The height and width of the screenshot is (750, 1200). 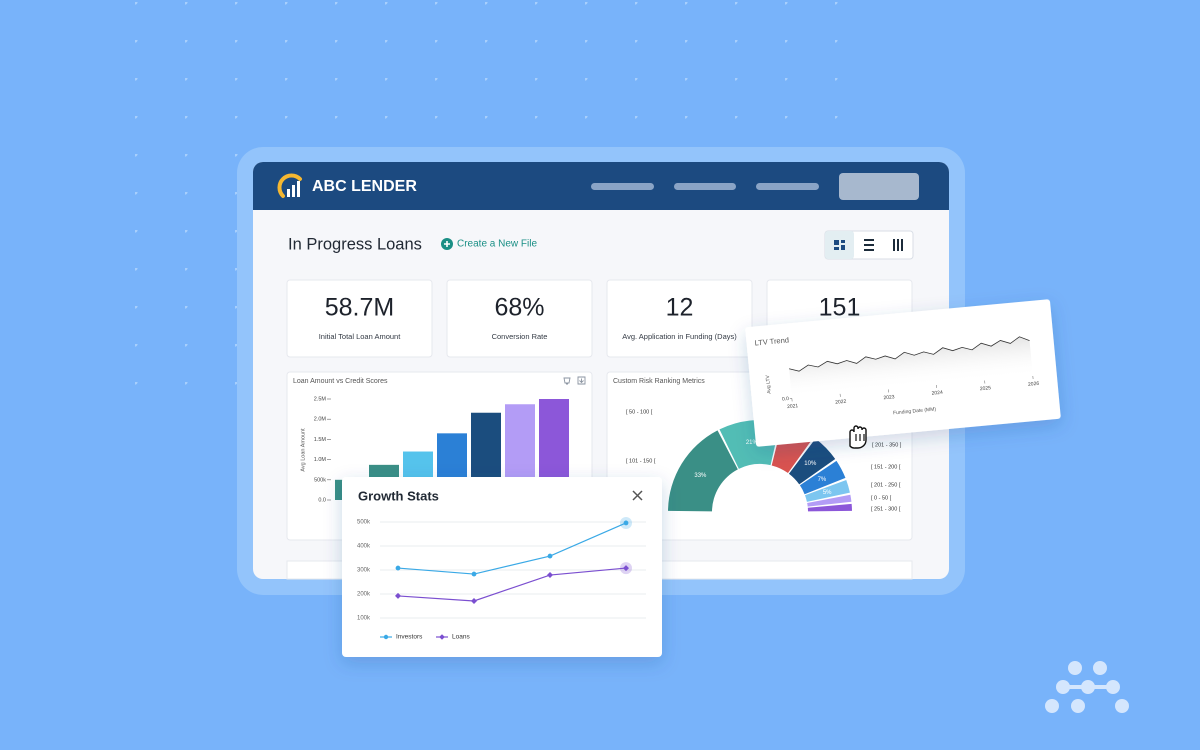 I want to click on legend-label: [ 50 - 100 [, so click(x=639, y=412).